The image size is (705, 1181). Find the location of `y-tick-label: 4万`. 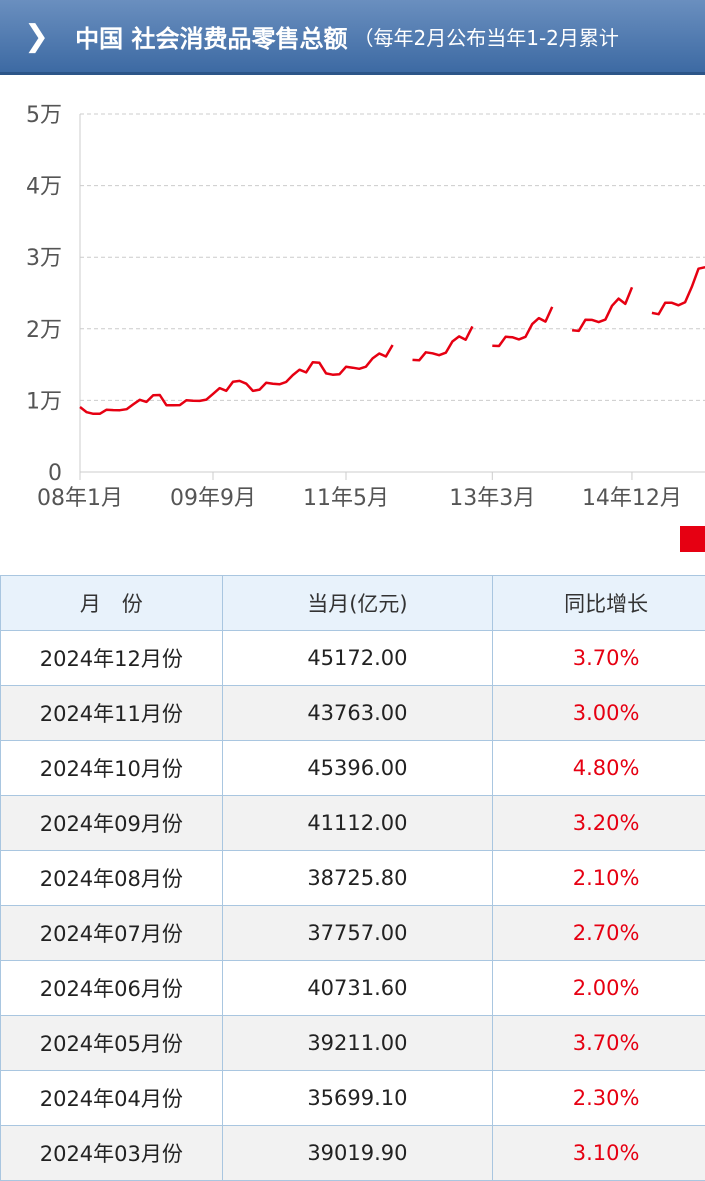

y-tick-label: 4万 is located at coordinates (44, 187).